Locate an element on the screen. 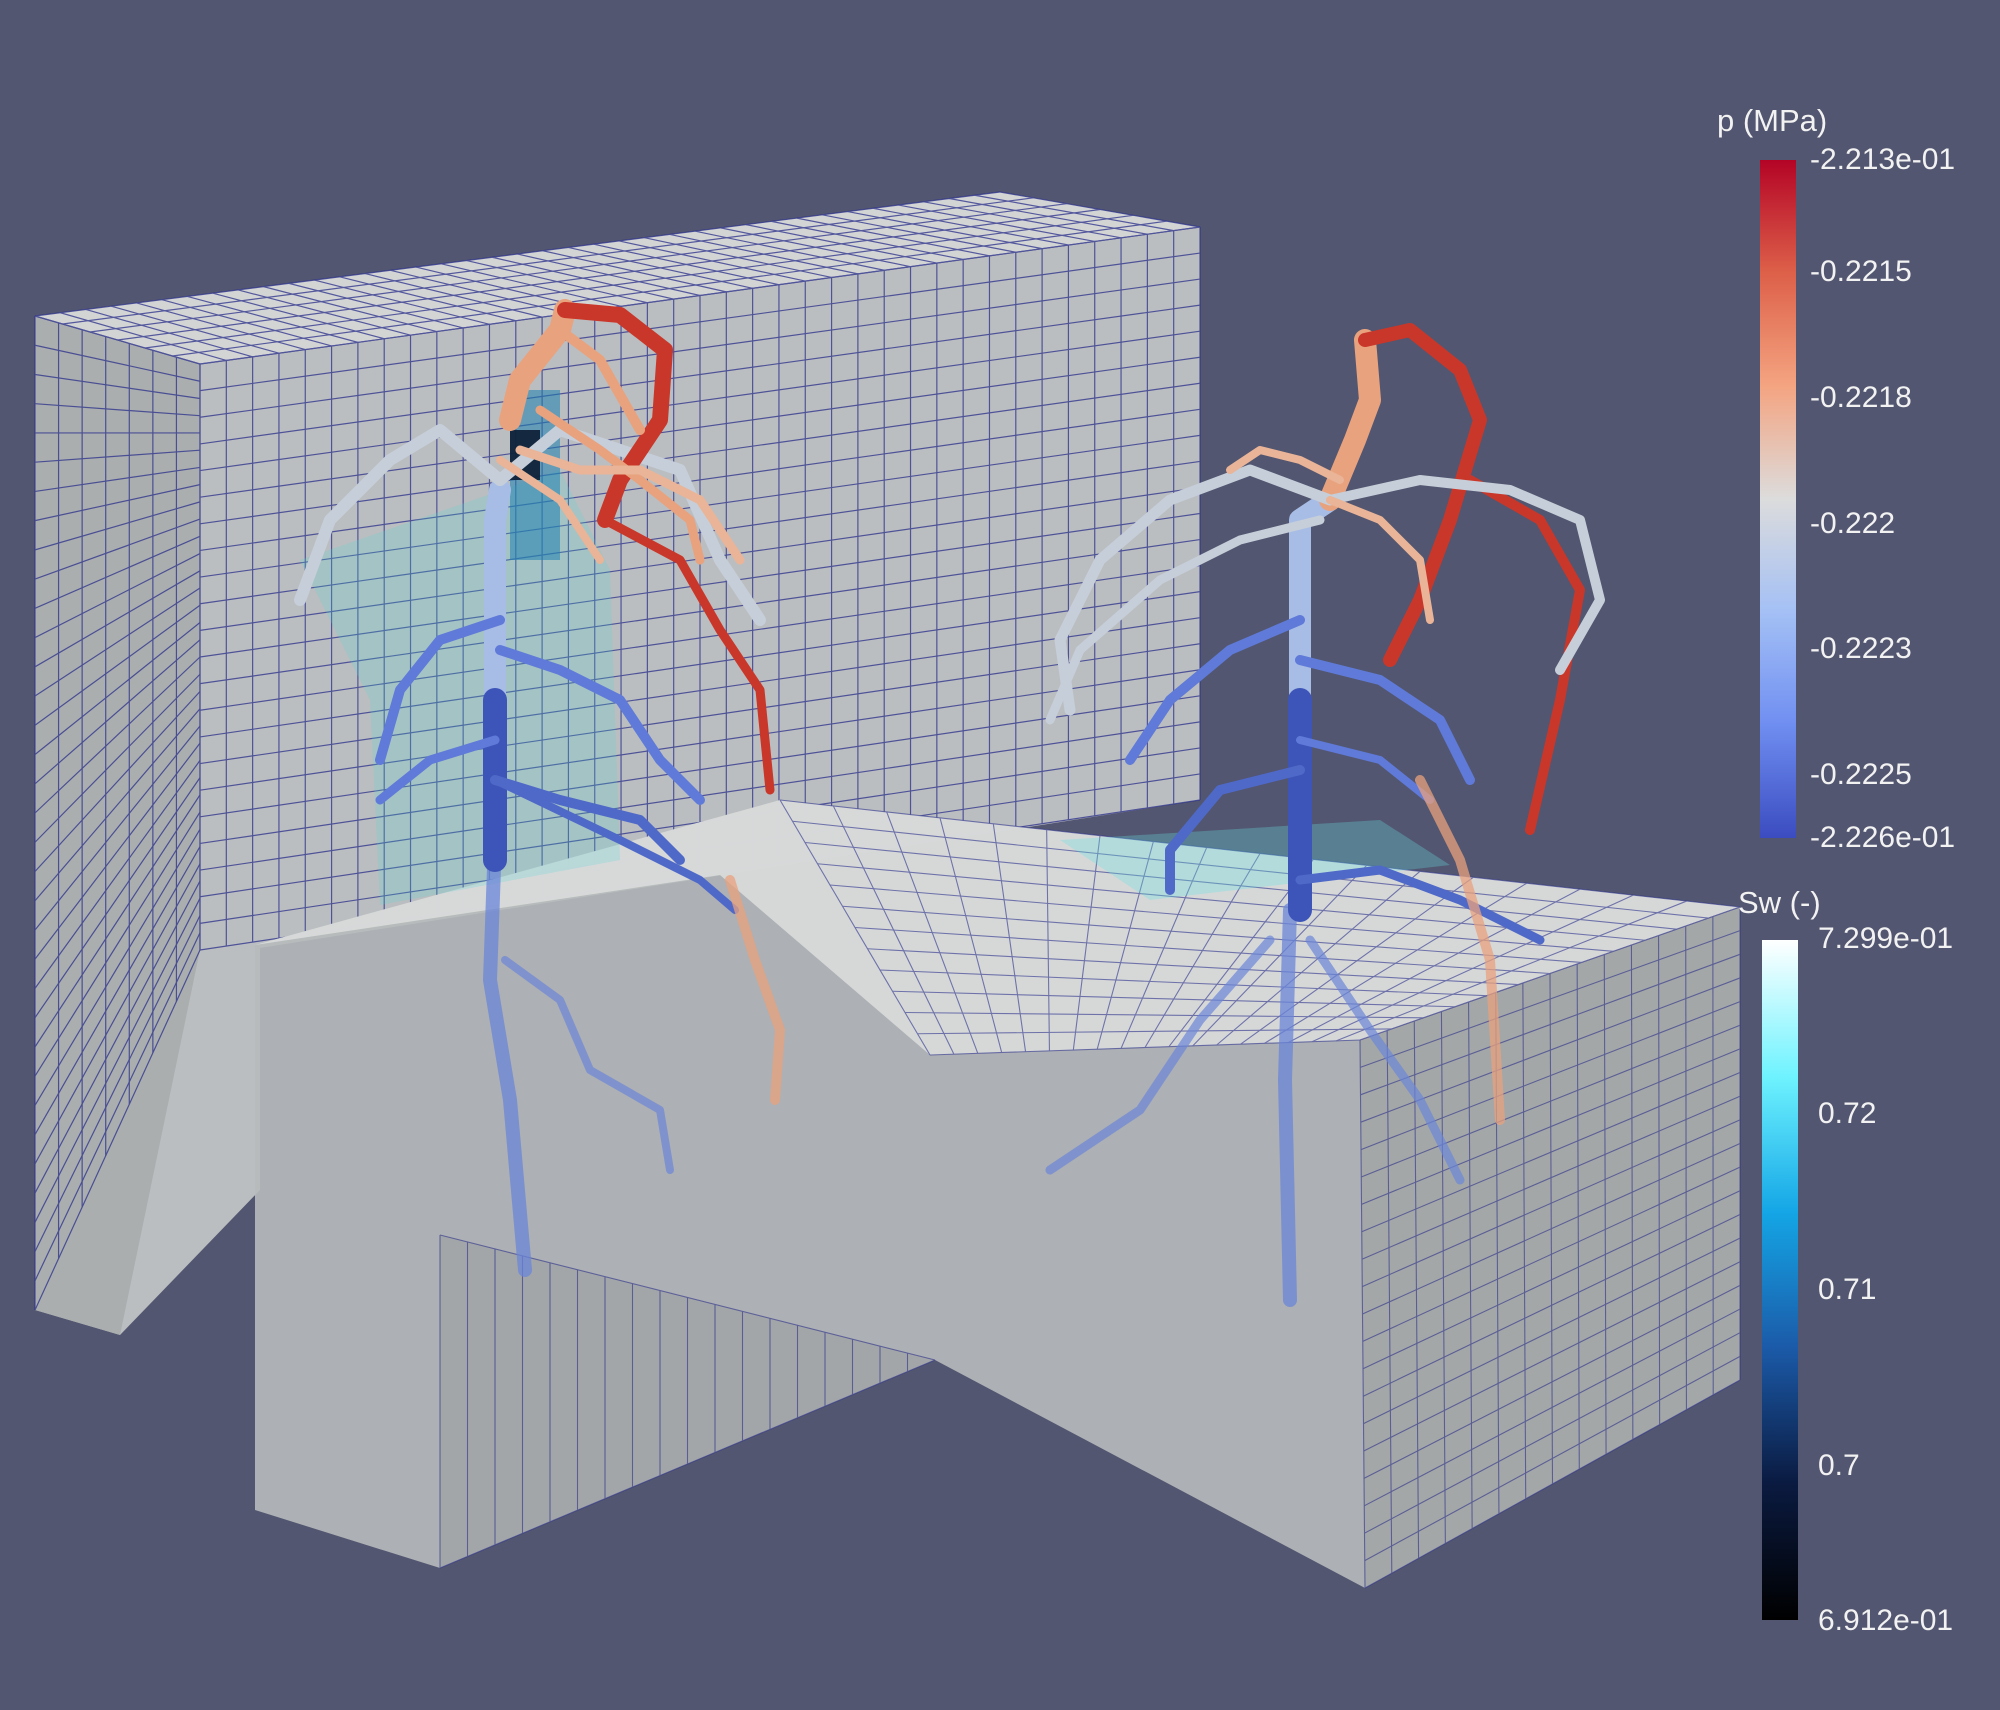 The height and width of the screenshot is (1710, 2000). pressure-legend-title: p (MPa) is located at coordinates (1772, 120).